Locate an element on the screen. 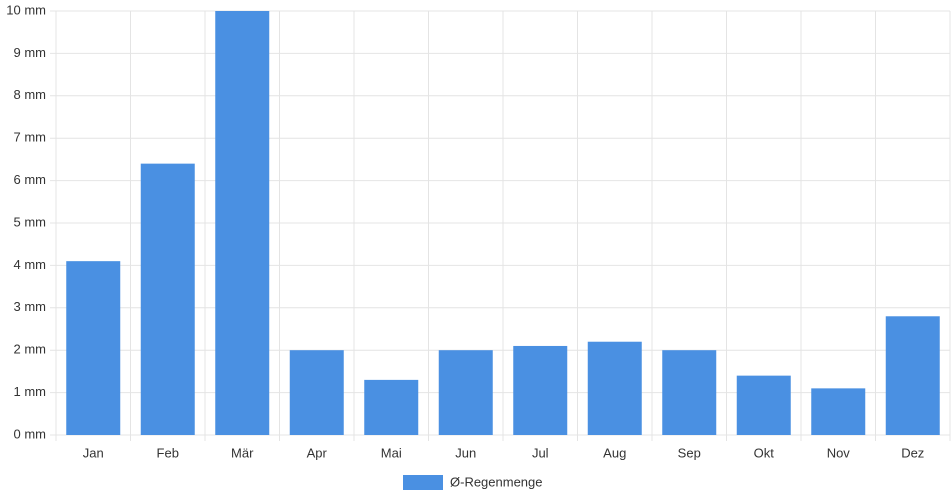 This screenshot has height=500, width=952. x-tick-label: Nov is located at coordinates (839, 452).